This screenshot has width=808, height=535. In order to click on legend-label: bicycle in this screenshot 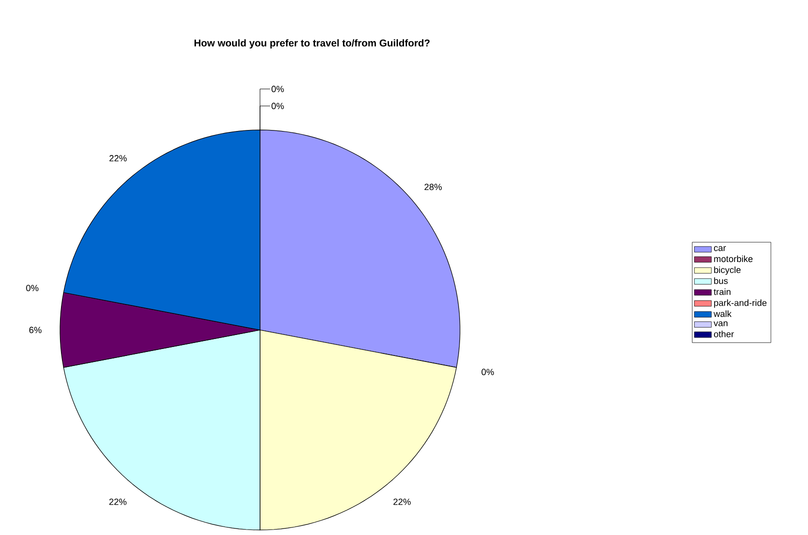, I will do `click(727, 270)`.